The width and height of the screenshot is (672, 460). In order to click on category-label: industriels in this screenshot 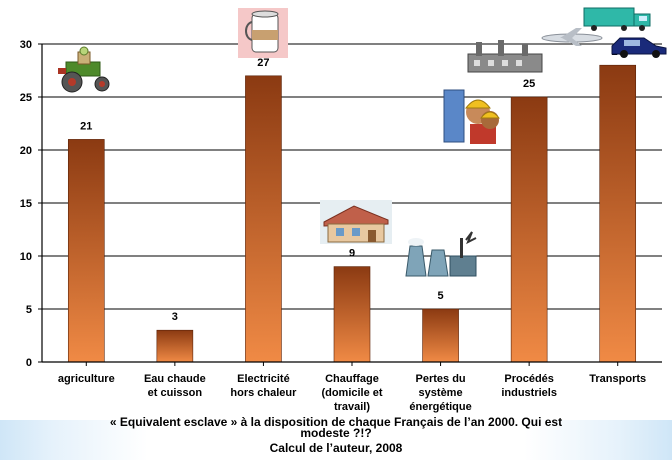, I will do `click(529, 393)`.